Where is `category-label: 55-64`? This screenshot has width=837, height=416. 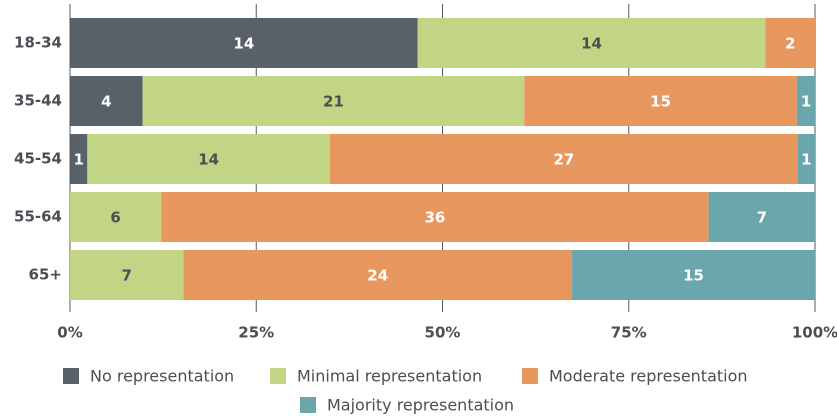
category-label: 55-64 is located at coordinates (38, 217).